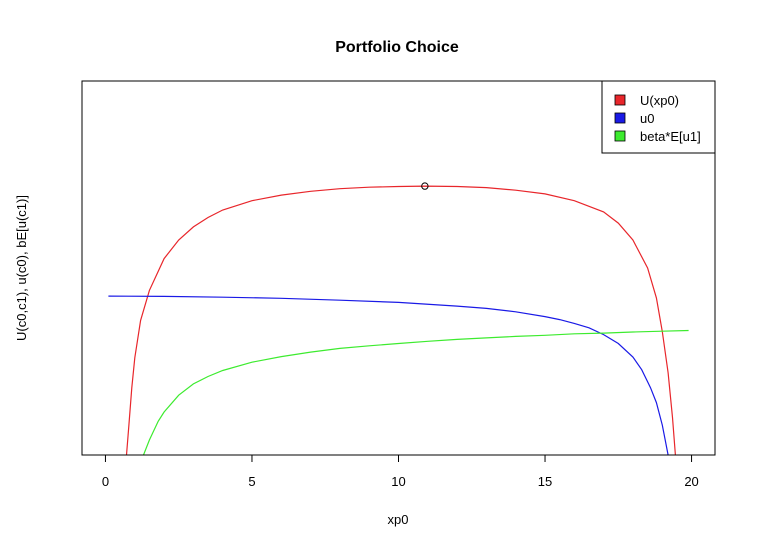 The width and height of the screenshot is (759, 551). I want to click on legend-label-2: u0, so click(647, 118).